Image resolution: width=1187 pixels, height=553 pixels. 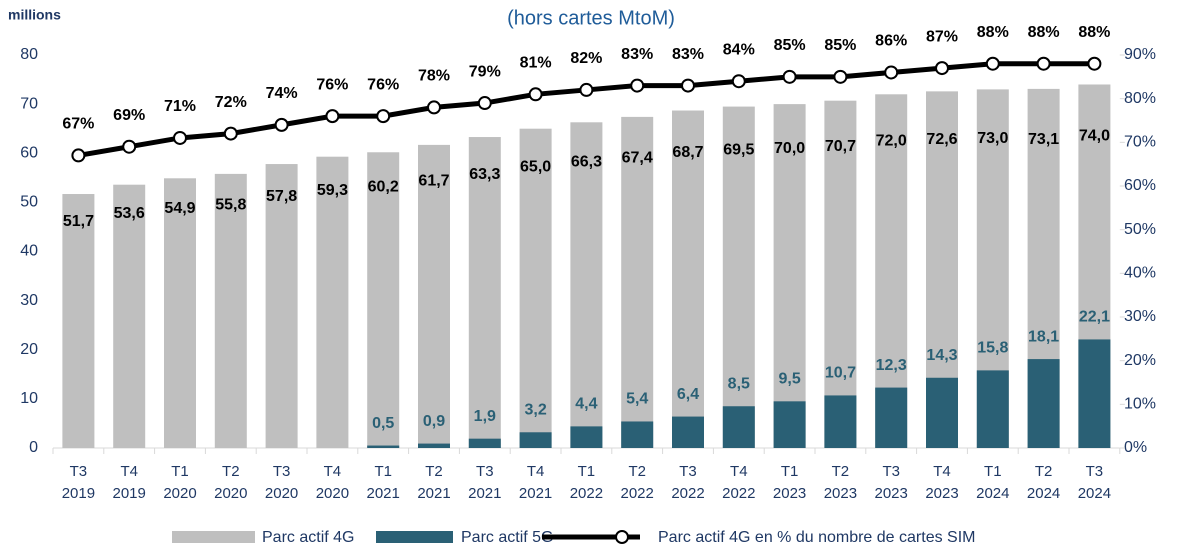 I want to click on data-label: 60,2, so click(x=383, y=187).